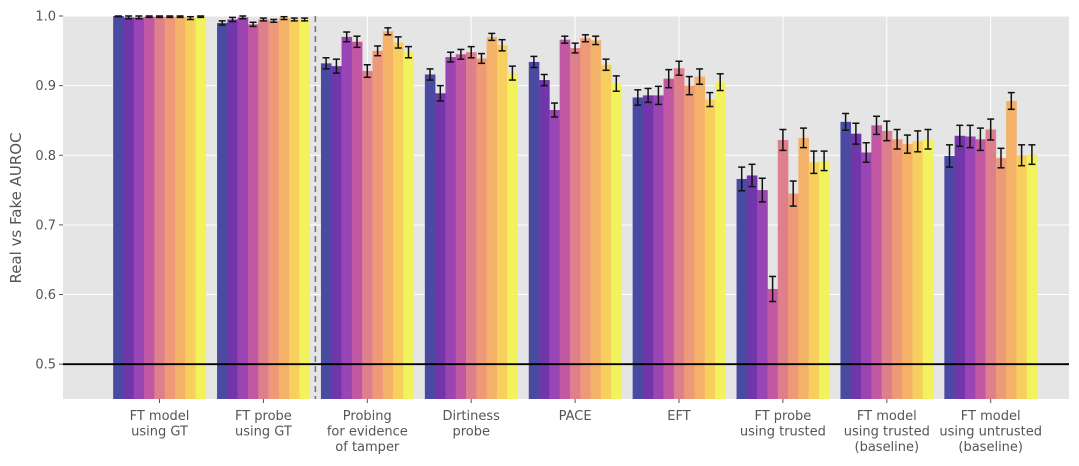 The width and height of the screenshot is (1079, 466). I want to click on y-tick-label: 0.8, so click(45, 156).